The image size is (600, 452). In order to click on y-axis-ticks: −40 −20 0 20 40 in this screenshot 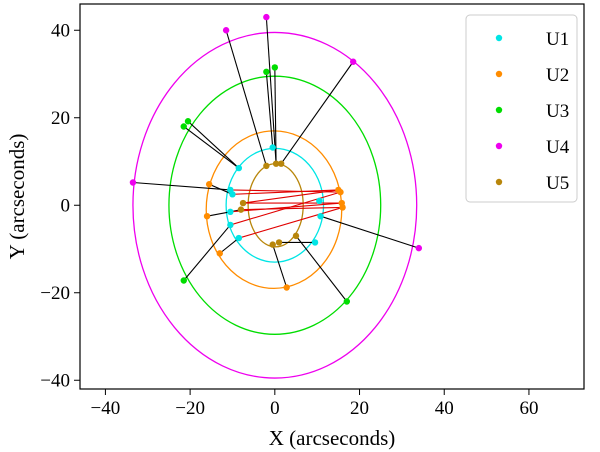, I will do `click(60, 205)`.